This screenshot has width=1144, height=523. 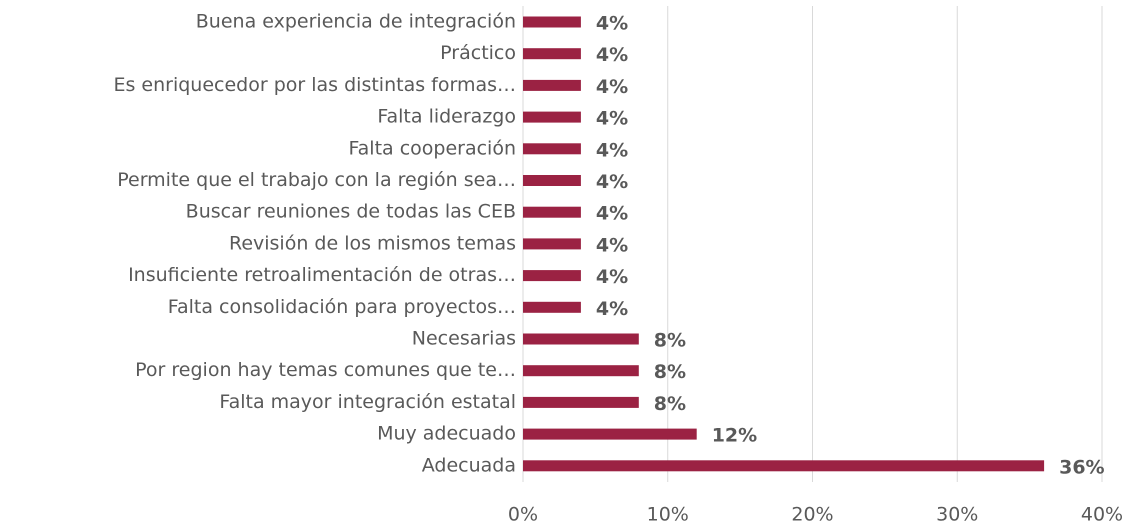 I want to click on value-label: 12%, so click(x=734, y=436).